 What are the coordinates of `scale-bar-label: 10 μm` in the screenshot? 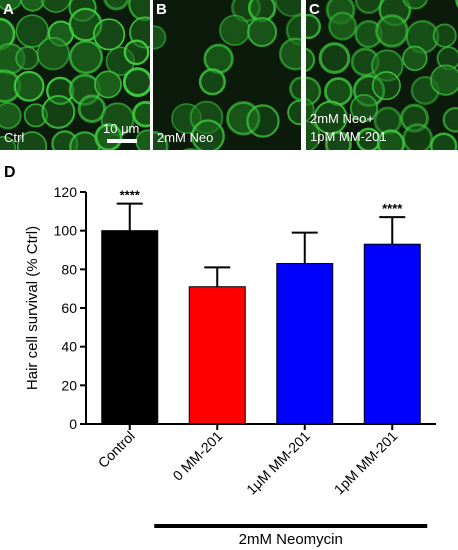 It's located at (121, 128).